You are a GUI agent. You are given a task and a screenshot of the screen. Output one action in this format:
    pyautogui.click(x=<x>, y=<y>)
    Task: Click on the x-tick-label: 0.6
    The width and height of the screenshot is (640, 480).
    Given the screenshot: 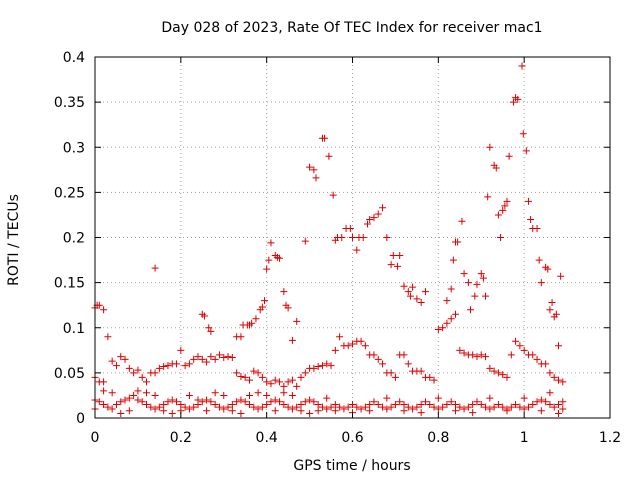 What is the action you would take?
    pyautogui.click(x=352, y=438)
    